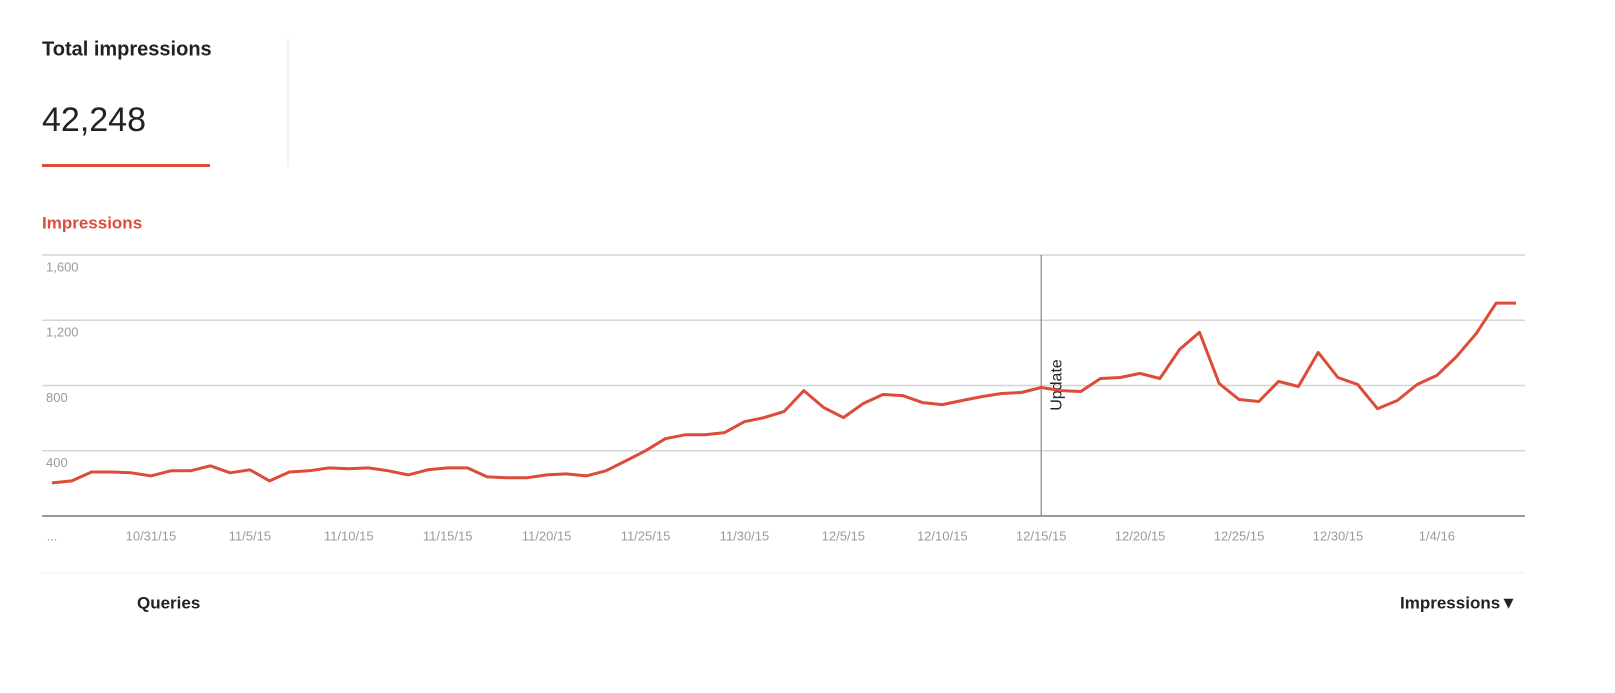 The height and width of the screenshot is (693, 1615). Describe the element at coordinates (349, 535) in the screenshot. I see `x-tick-label: 11/10/15` at that location.